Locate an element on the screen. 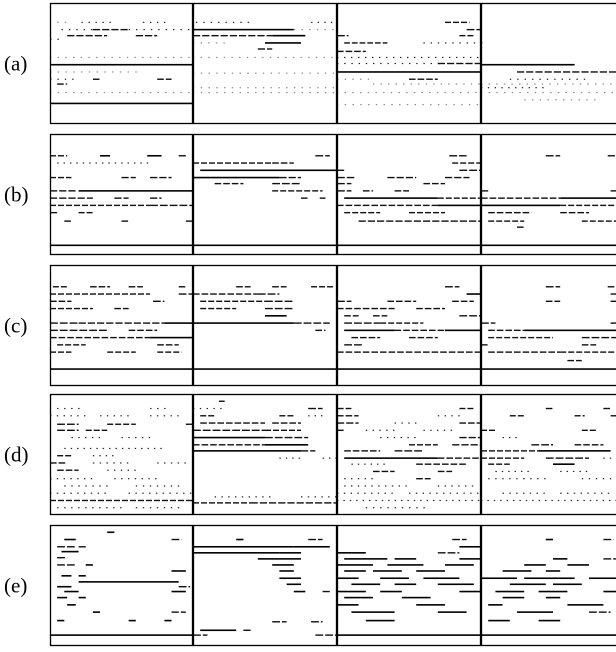 Image resolution: width=616 pixels, height=652 pixels. row-label: (a) is located at coordinates (15, 64).